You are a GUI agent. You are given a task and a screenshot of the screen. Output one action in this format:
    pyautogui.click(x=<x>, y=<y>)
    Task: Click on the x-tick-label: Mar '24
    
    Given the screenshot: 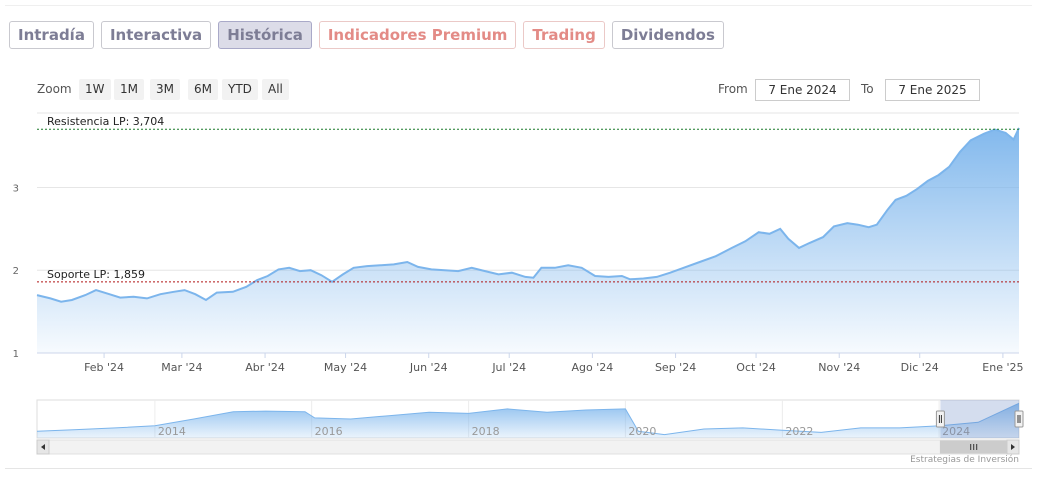 What is the action you would take?
    pyautogui.click(x=181, y=367)
    